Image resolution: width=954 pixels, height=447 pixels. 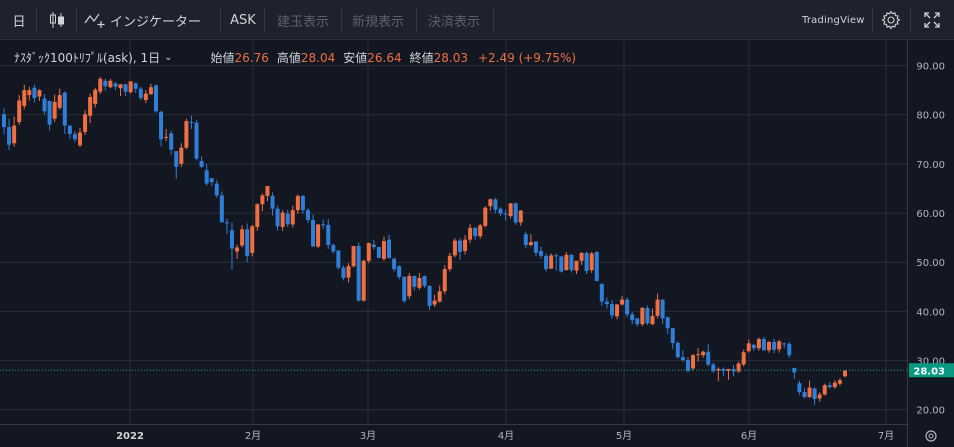 What do you see at coordinates (624, 436) in the screenshot?
I see `x-tick-label: 5月` at bounding box center [624, 436].